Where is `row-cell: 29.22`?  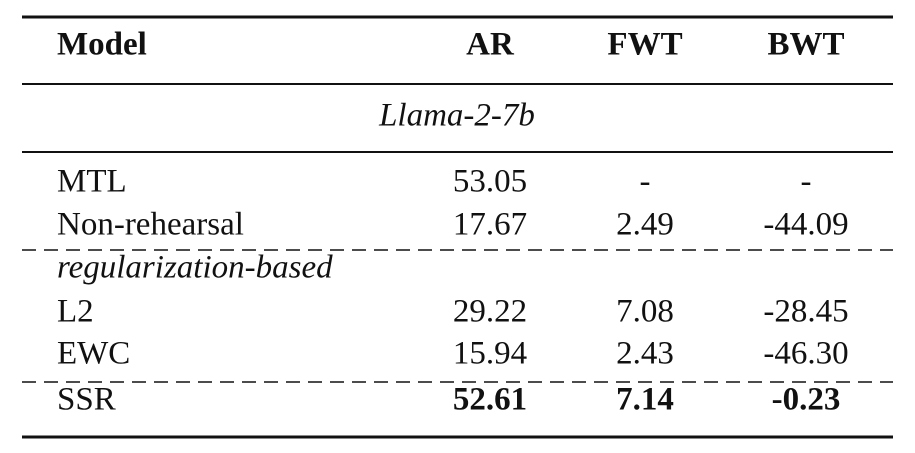 row-cell: 29.22 is located at coordinates (490, 312).